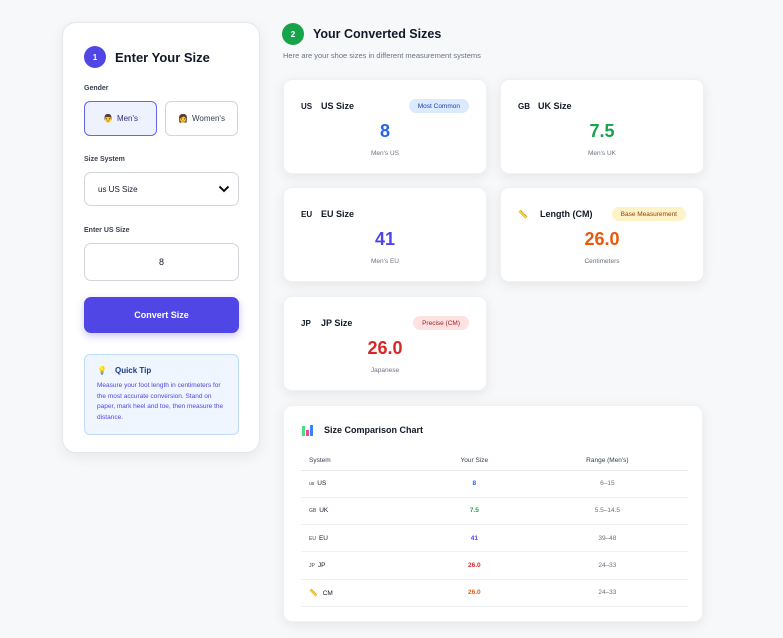 The height and width of the screenshot is (638, 783). Describe the element at coordinates (385, 348) in the screenshot. I see `jp-size-value: 26.0` at that location.